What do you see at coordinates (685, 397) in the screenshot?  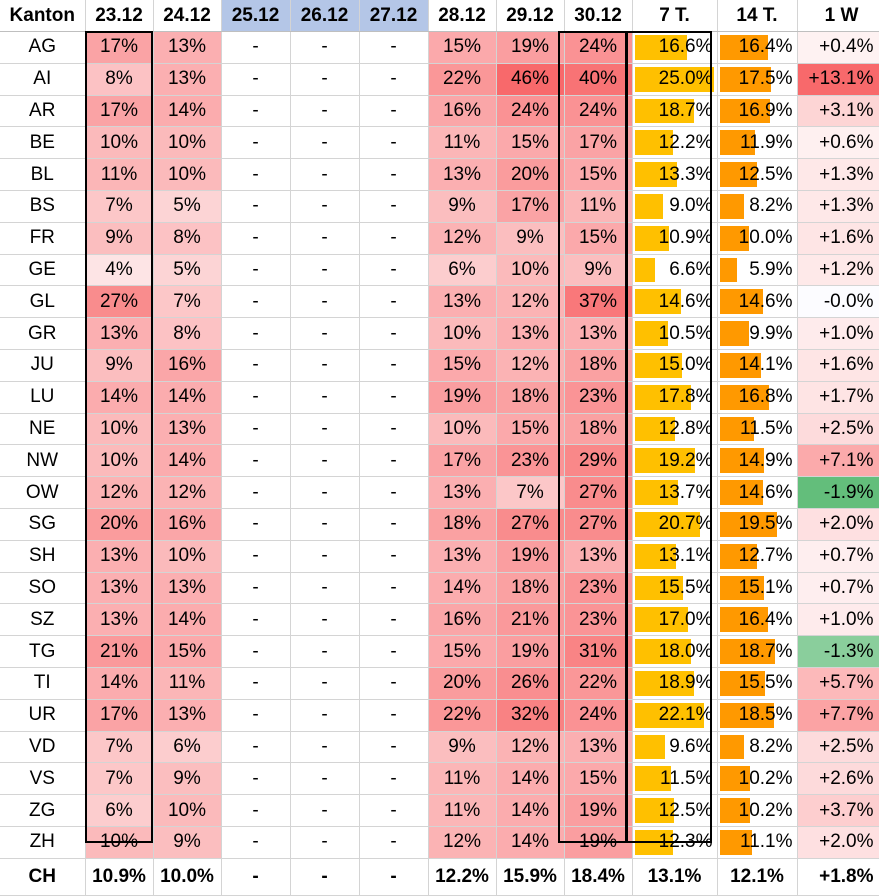 I see `cell-value: 17.8%` at bounding box center [685, 397].